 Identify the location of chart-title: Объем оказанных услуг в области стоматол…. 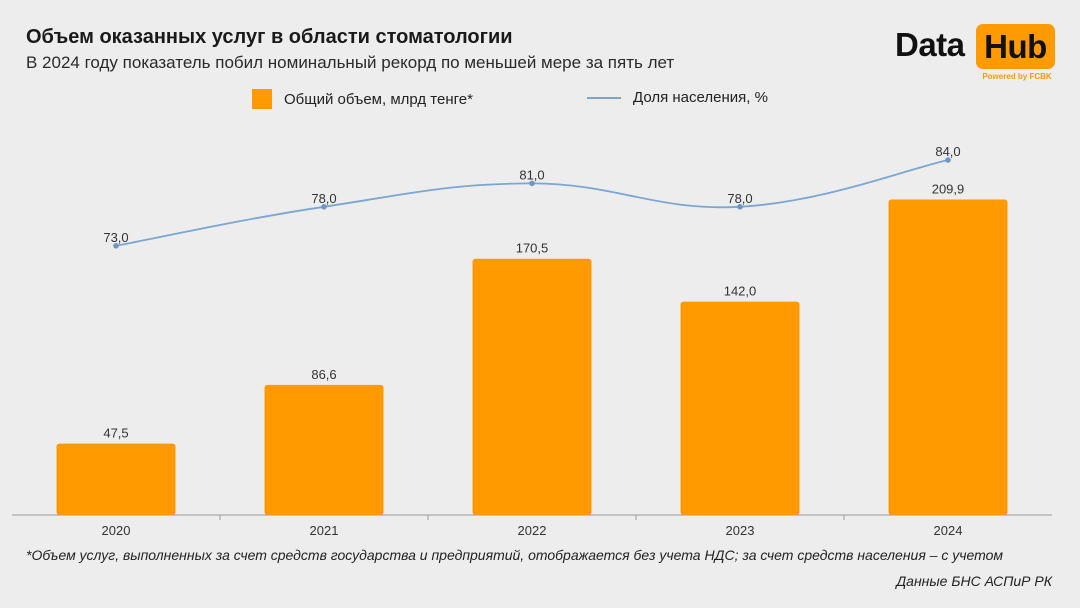
(269, 37).